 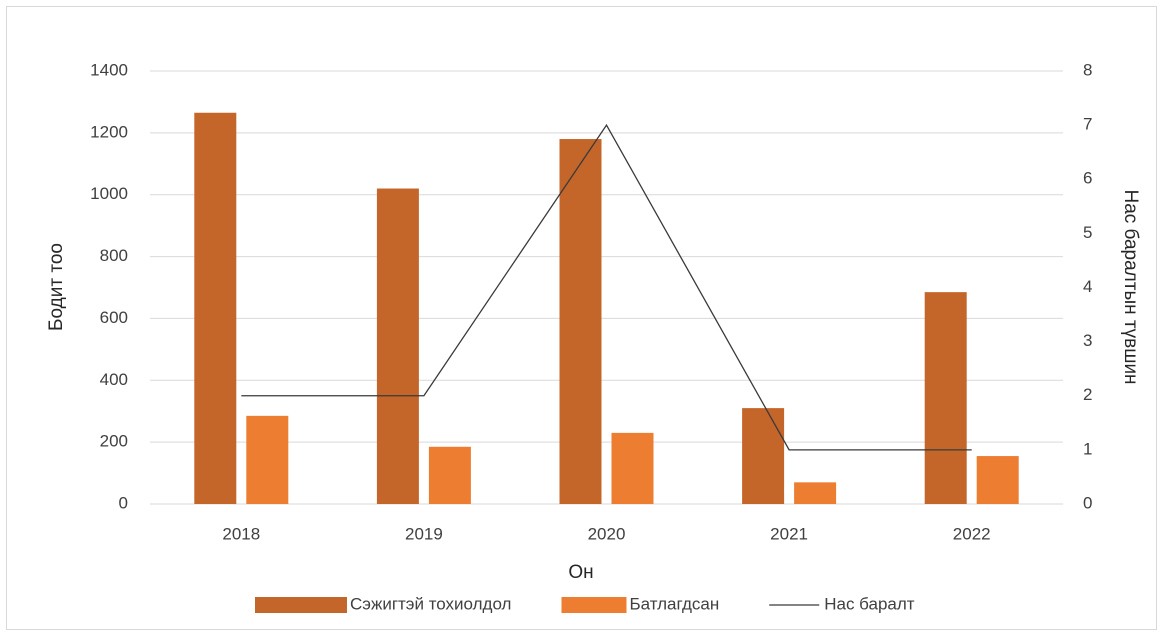 What do you see at coordinates (1087, 448) in the screenshot?
I see `y2-tick-label: 1` at bounding box center [1087, 448].